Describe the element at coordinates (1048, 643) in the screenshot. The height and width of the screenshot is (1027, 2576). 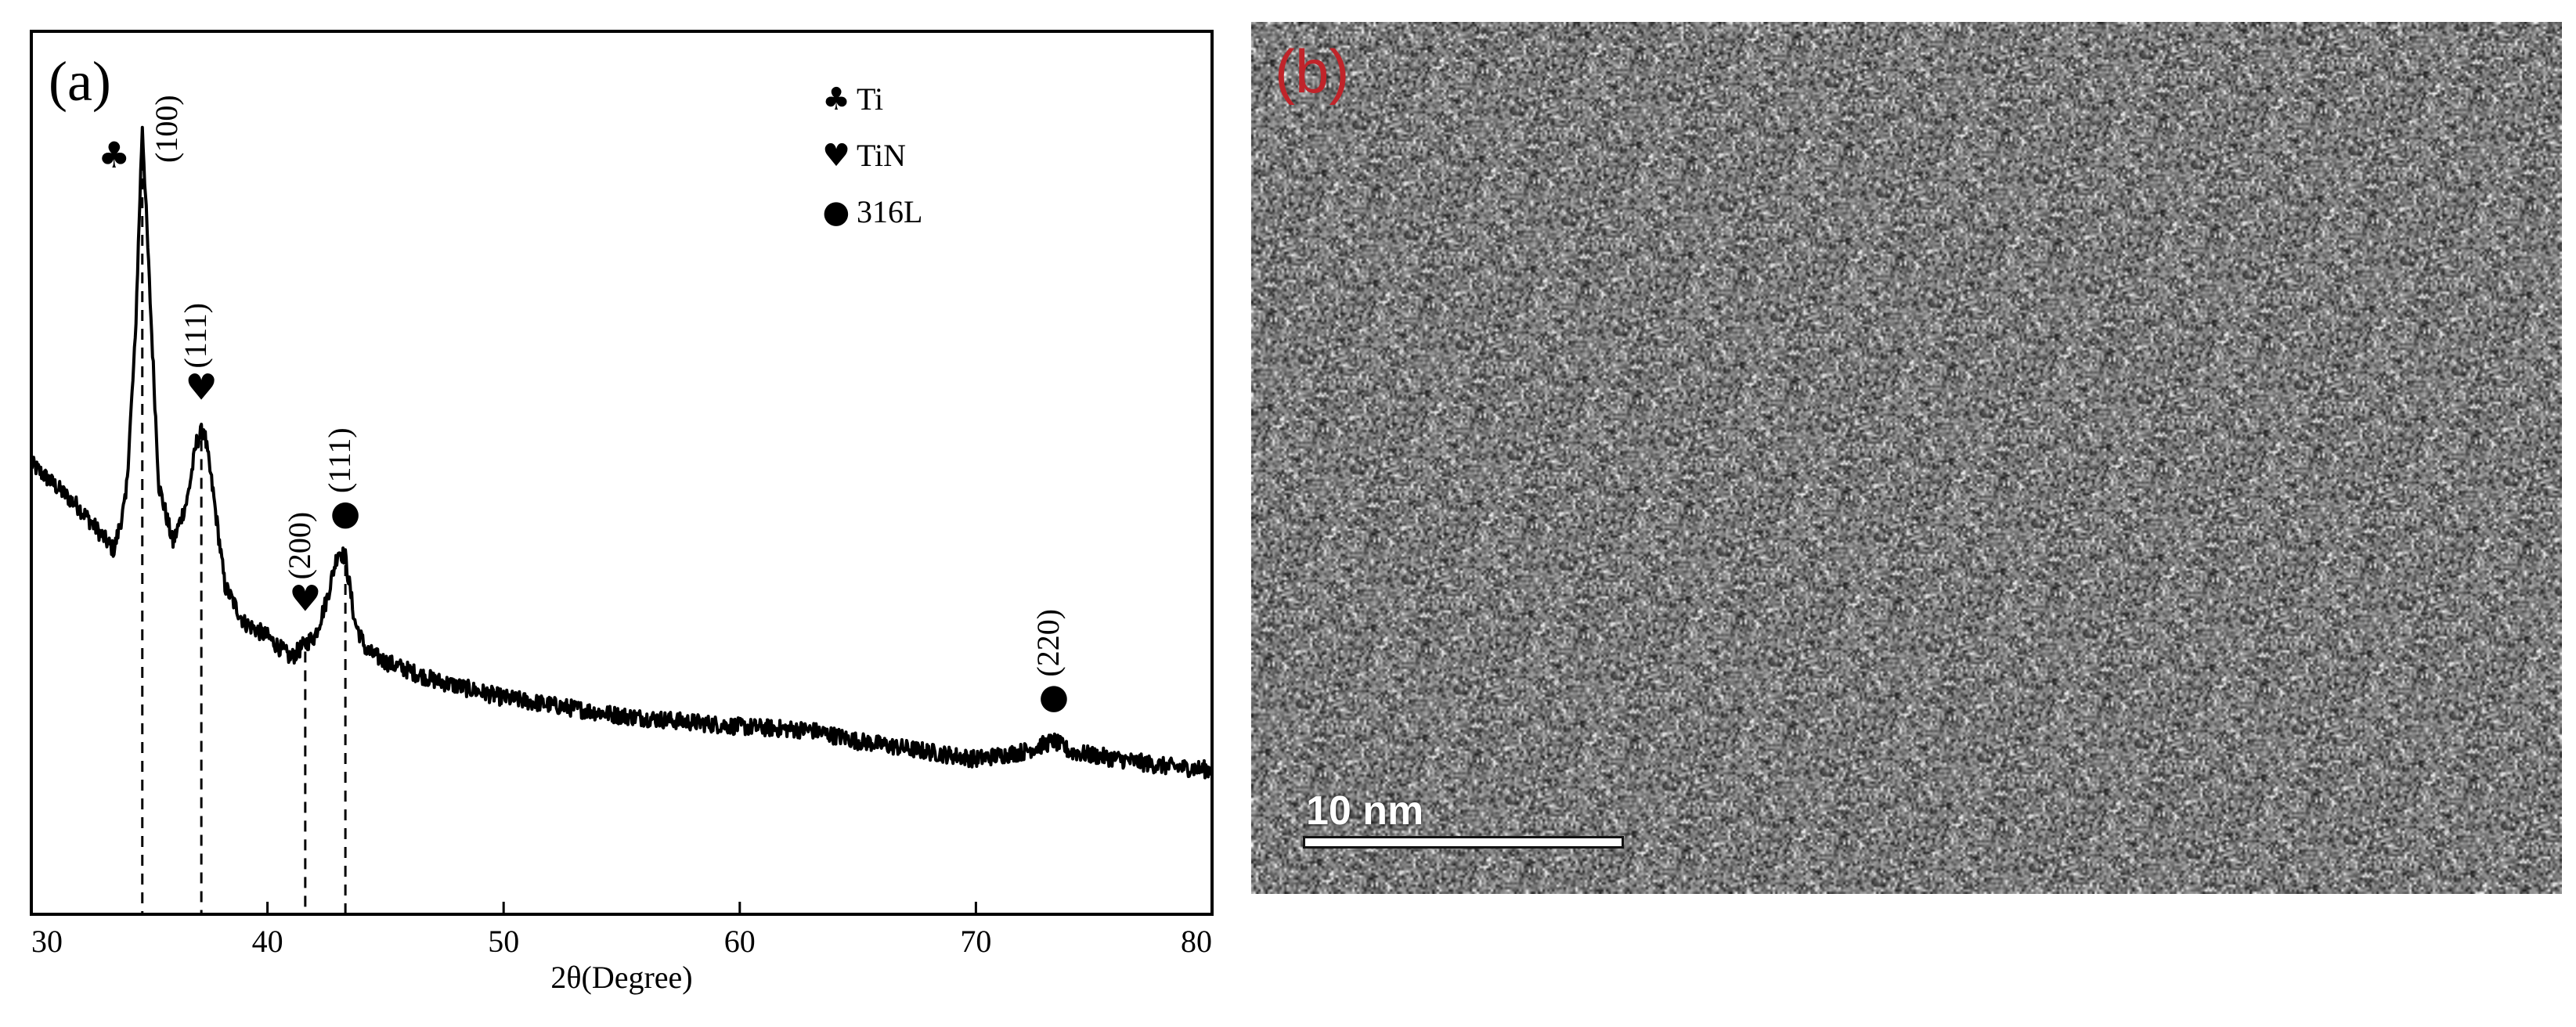
I see `peak-hkl-label: (220)` at that location.